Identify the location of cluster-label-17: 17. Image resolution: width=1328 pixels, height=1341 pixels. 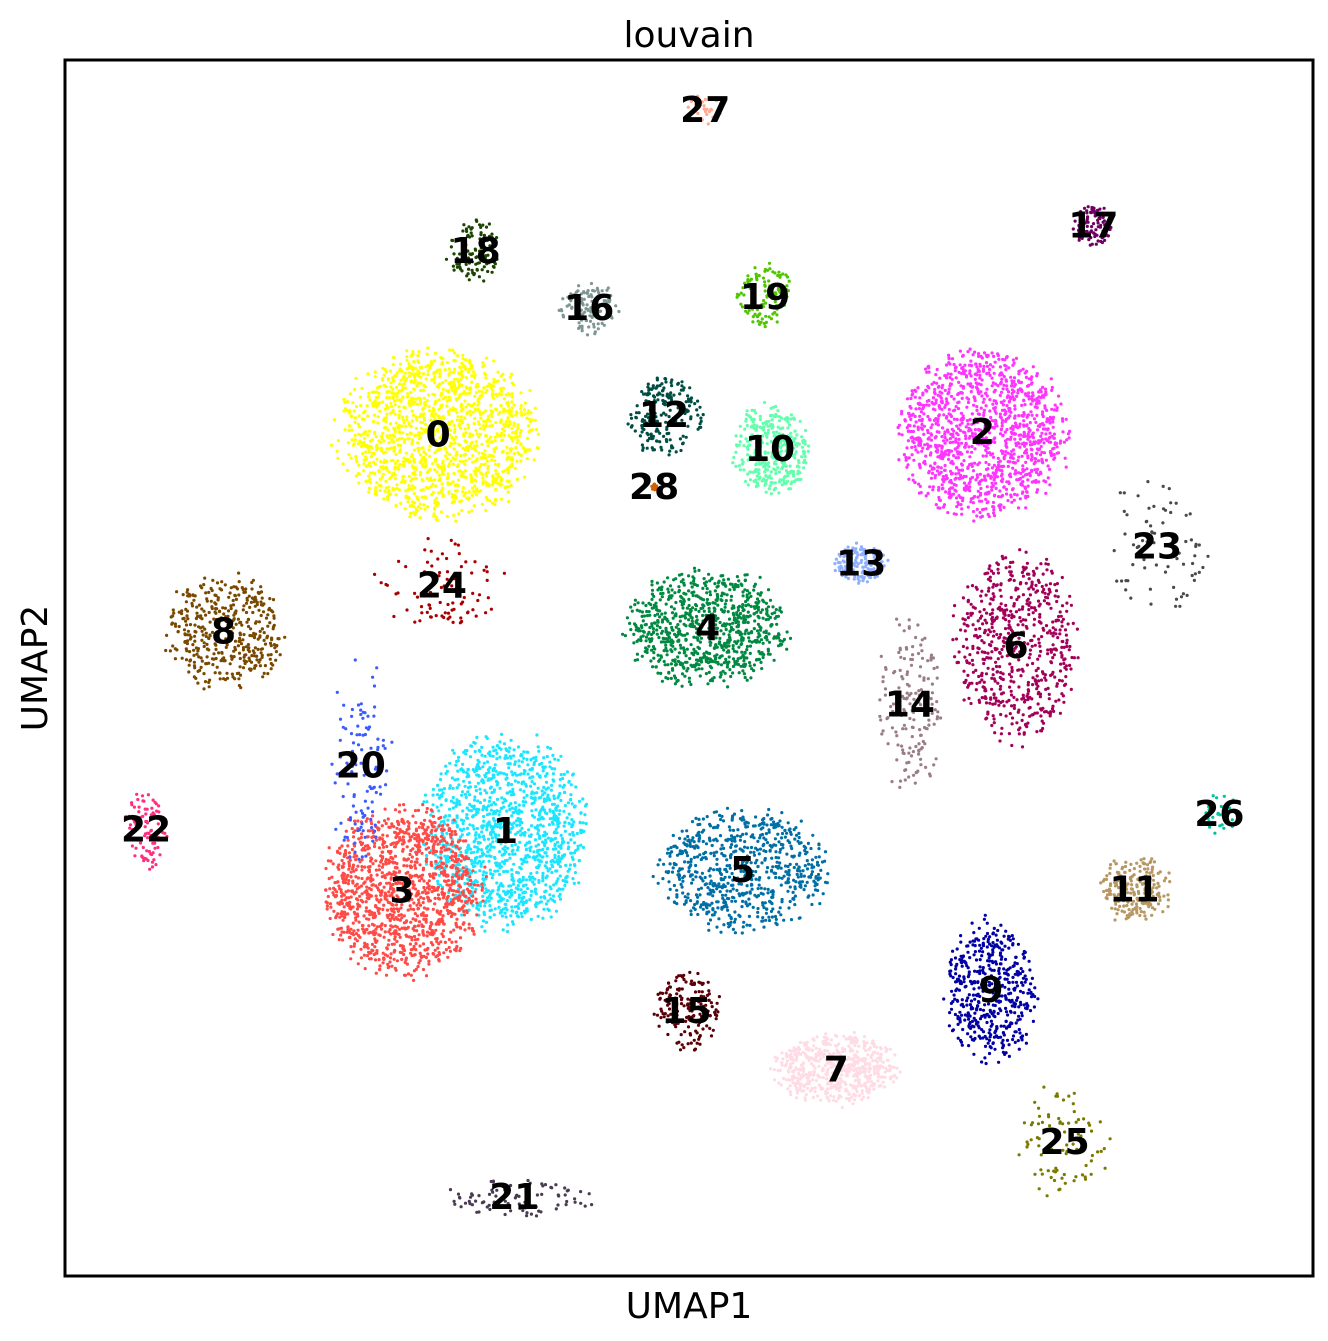
(1093, 225).